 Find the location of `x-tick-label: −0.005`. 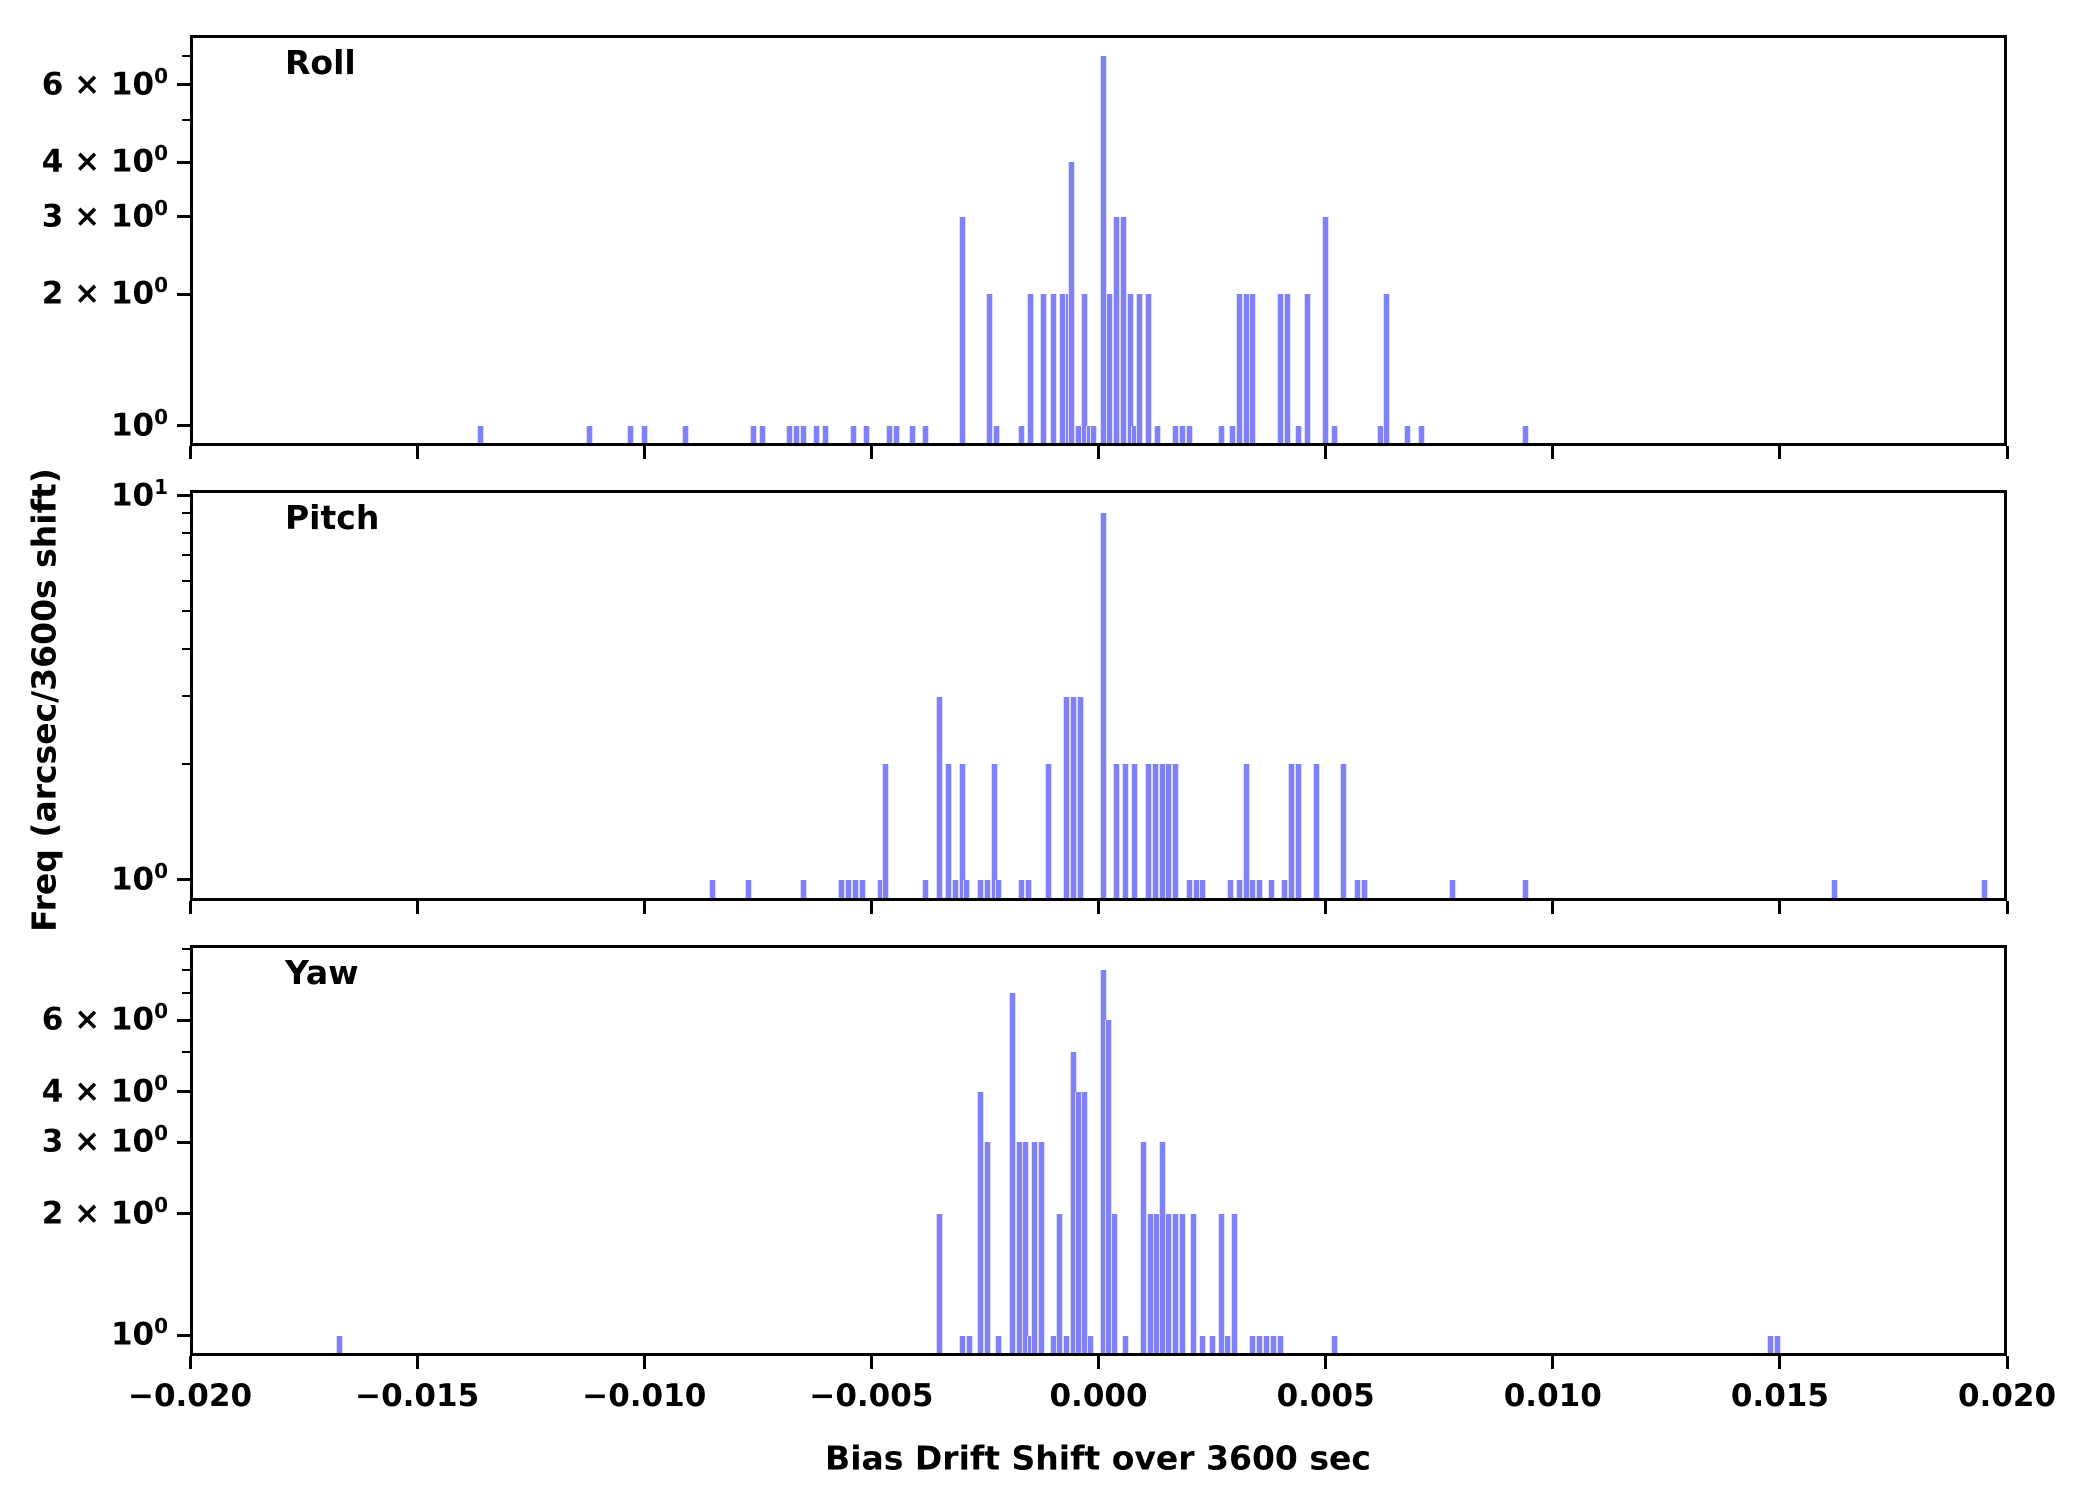

x-tick-label: −0.005 is located at coordinates (871, 1396).